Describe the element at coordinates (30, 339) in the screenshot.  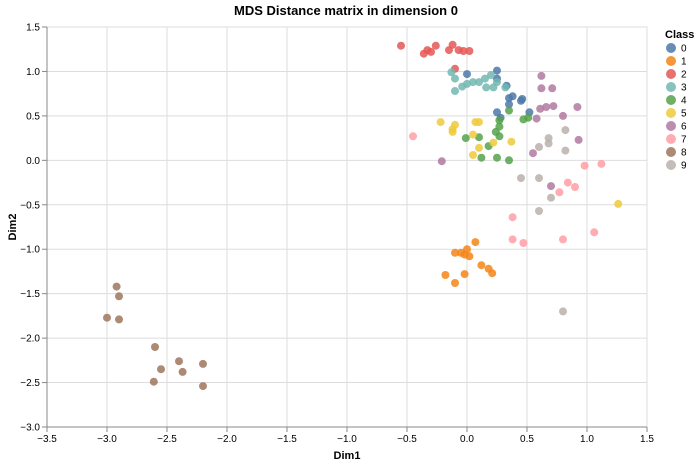
I see `y-tick-label: −2.0` at that location.